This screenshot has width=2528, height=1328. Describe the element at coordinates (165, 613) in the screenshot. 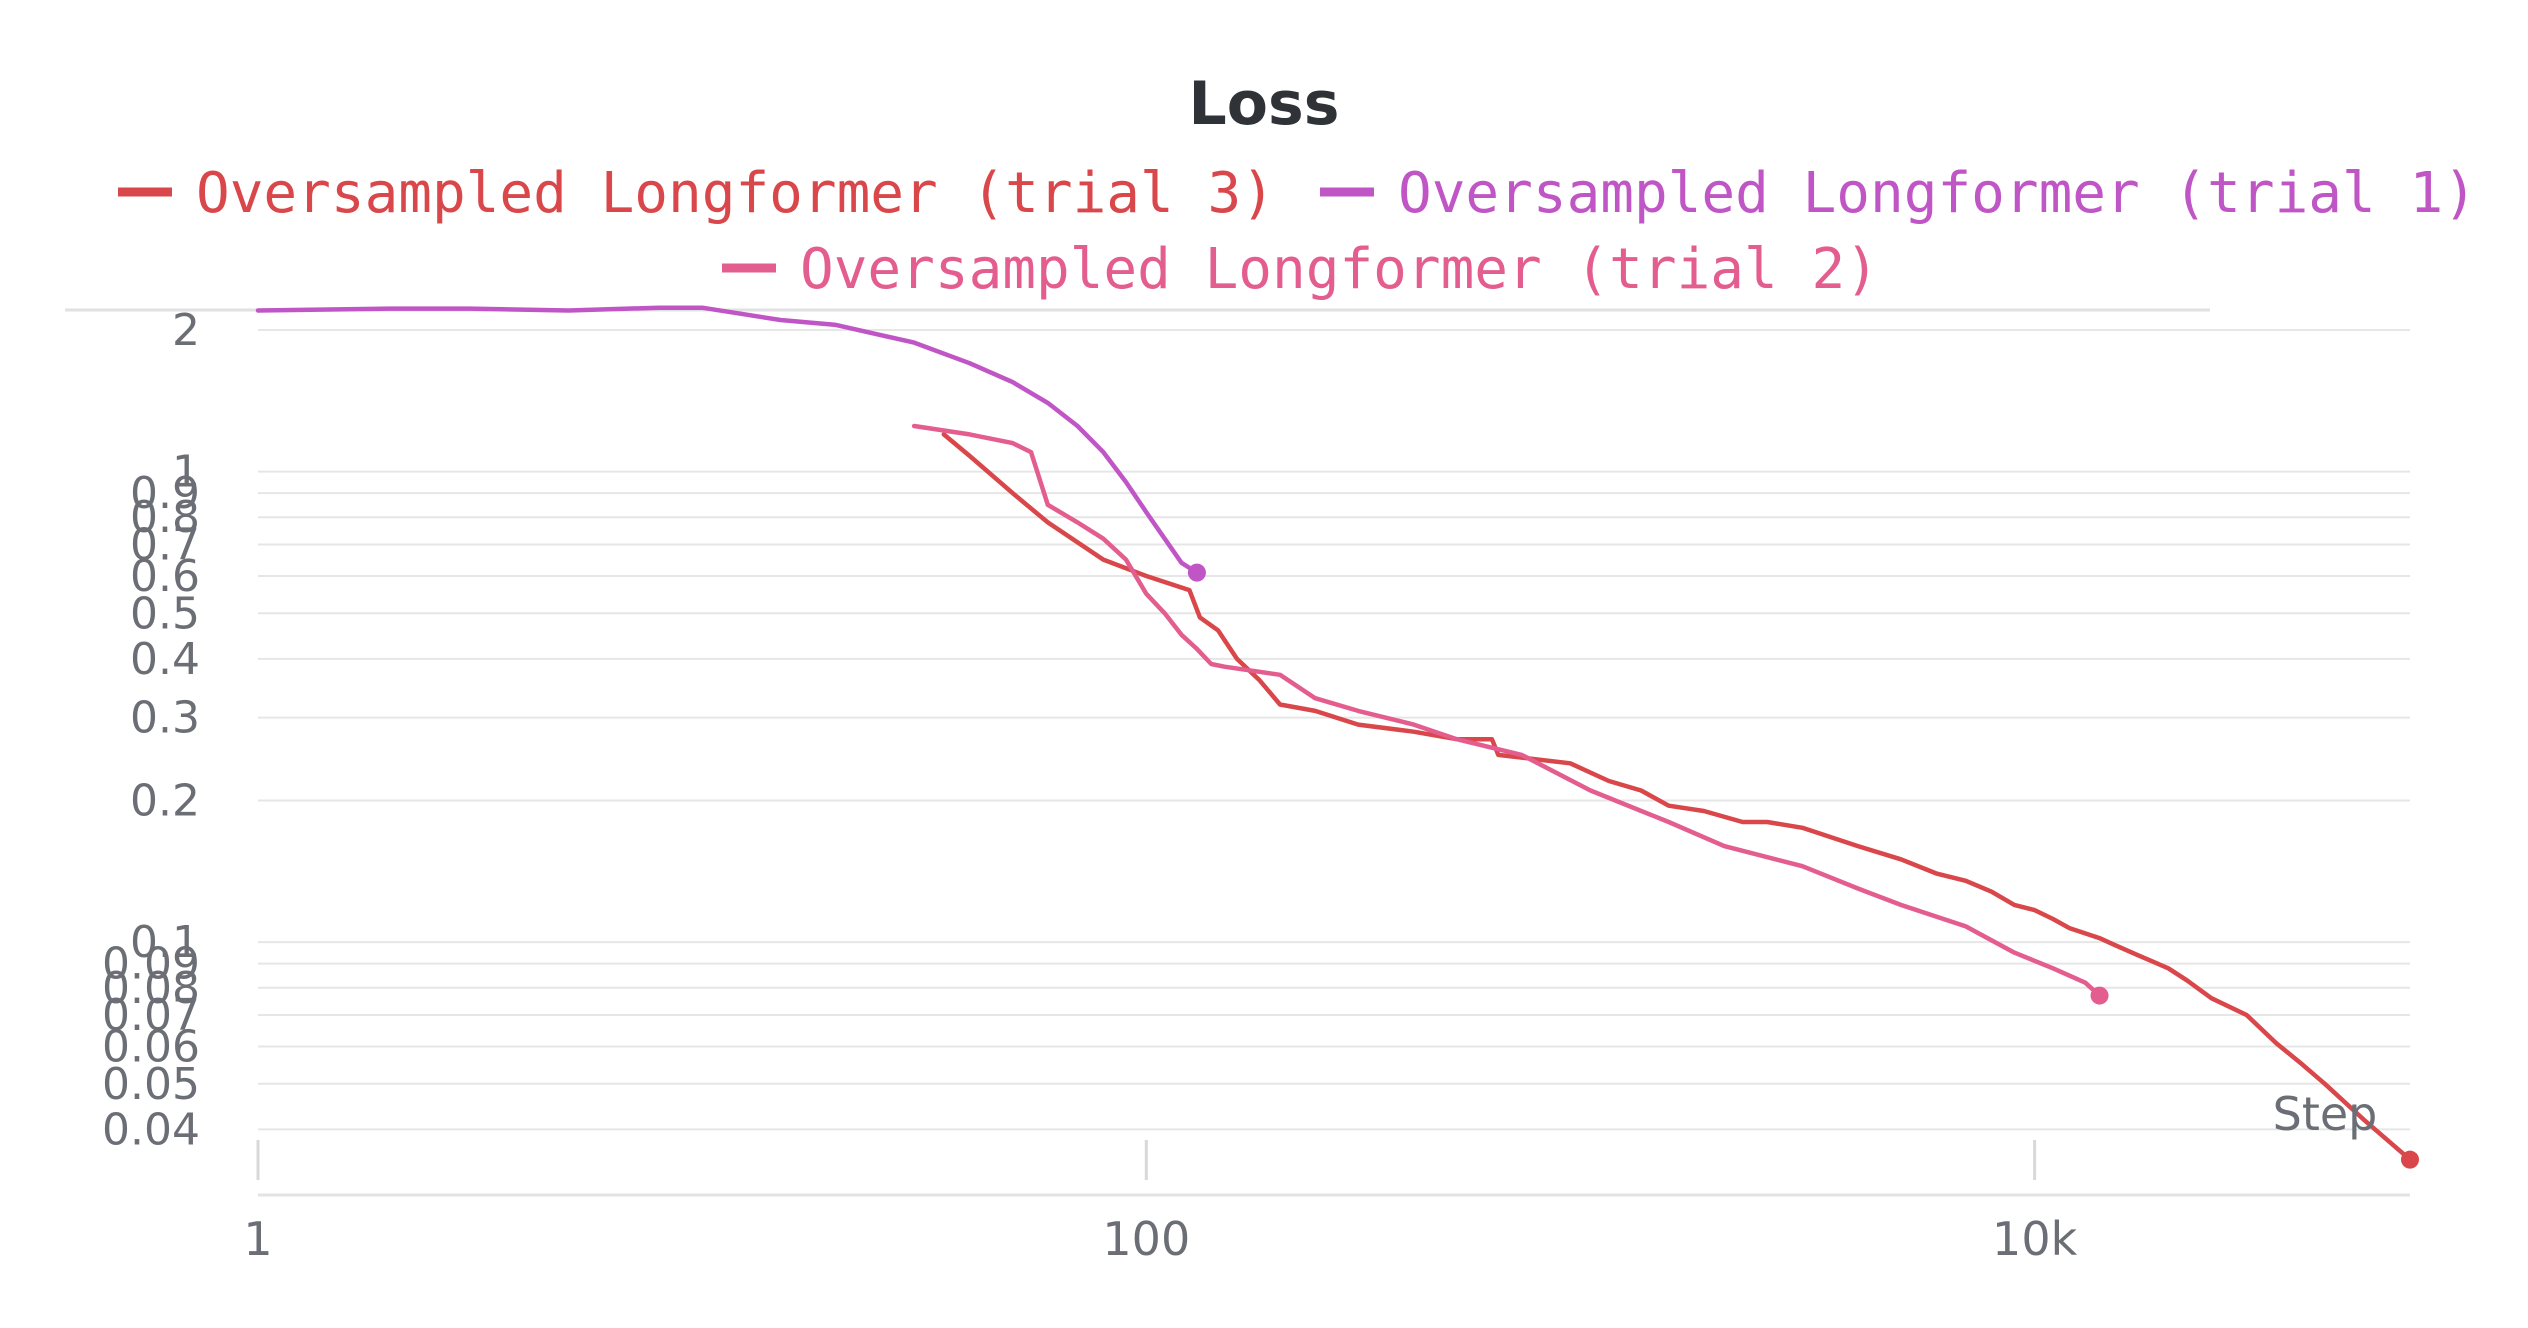

I see `y-tick-label: 0.5` at that location.